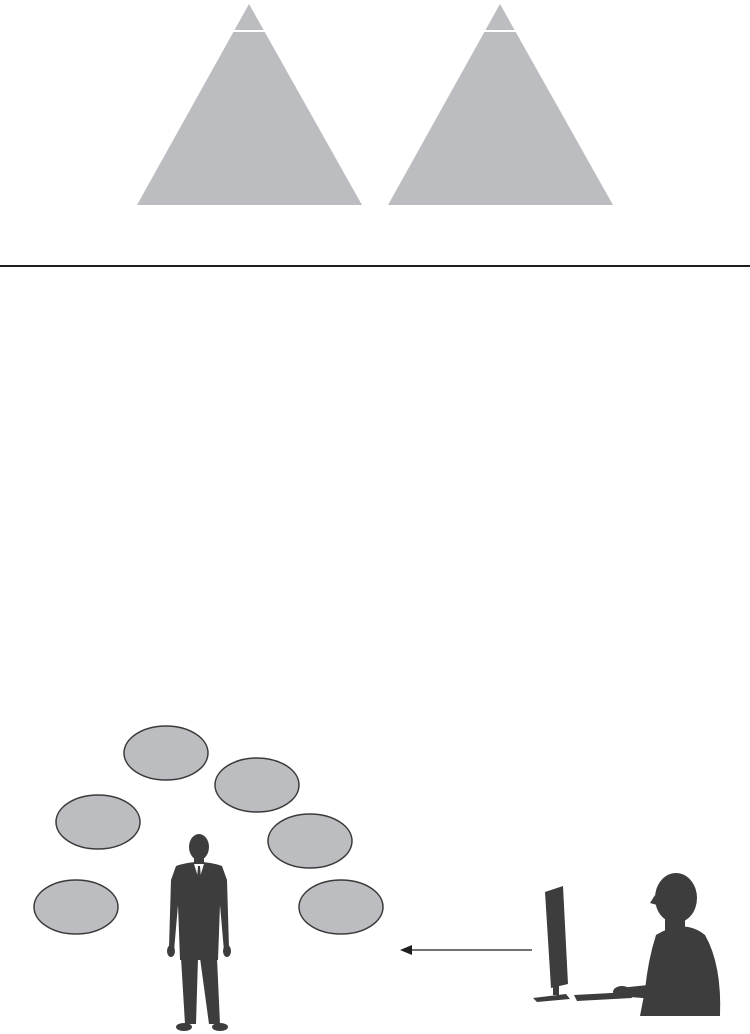 The image size is (750, 1034). Describe the element at coordinates (375, 104) in the screenshot. I see `pyramids-figure` at that location.